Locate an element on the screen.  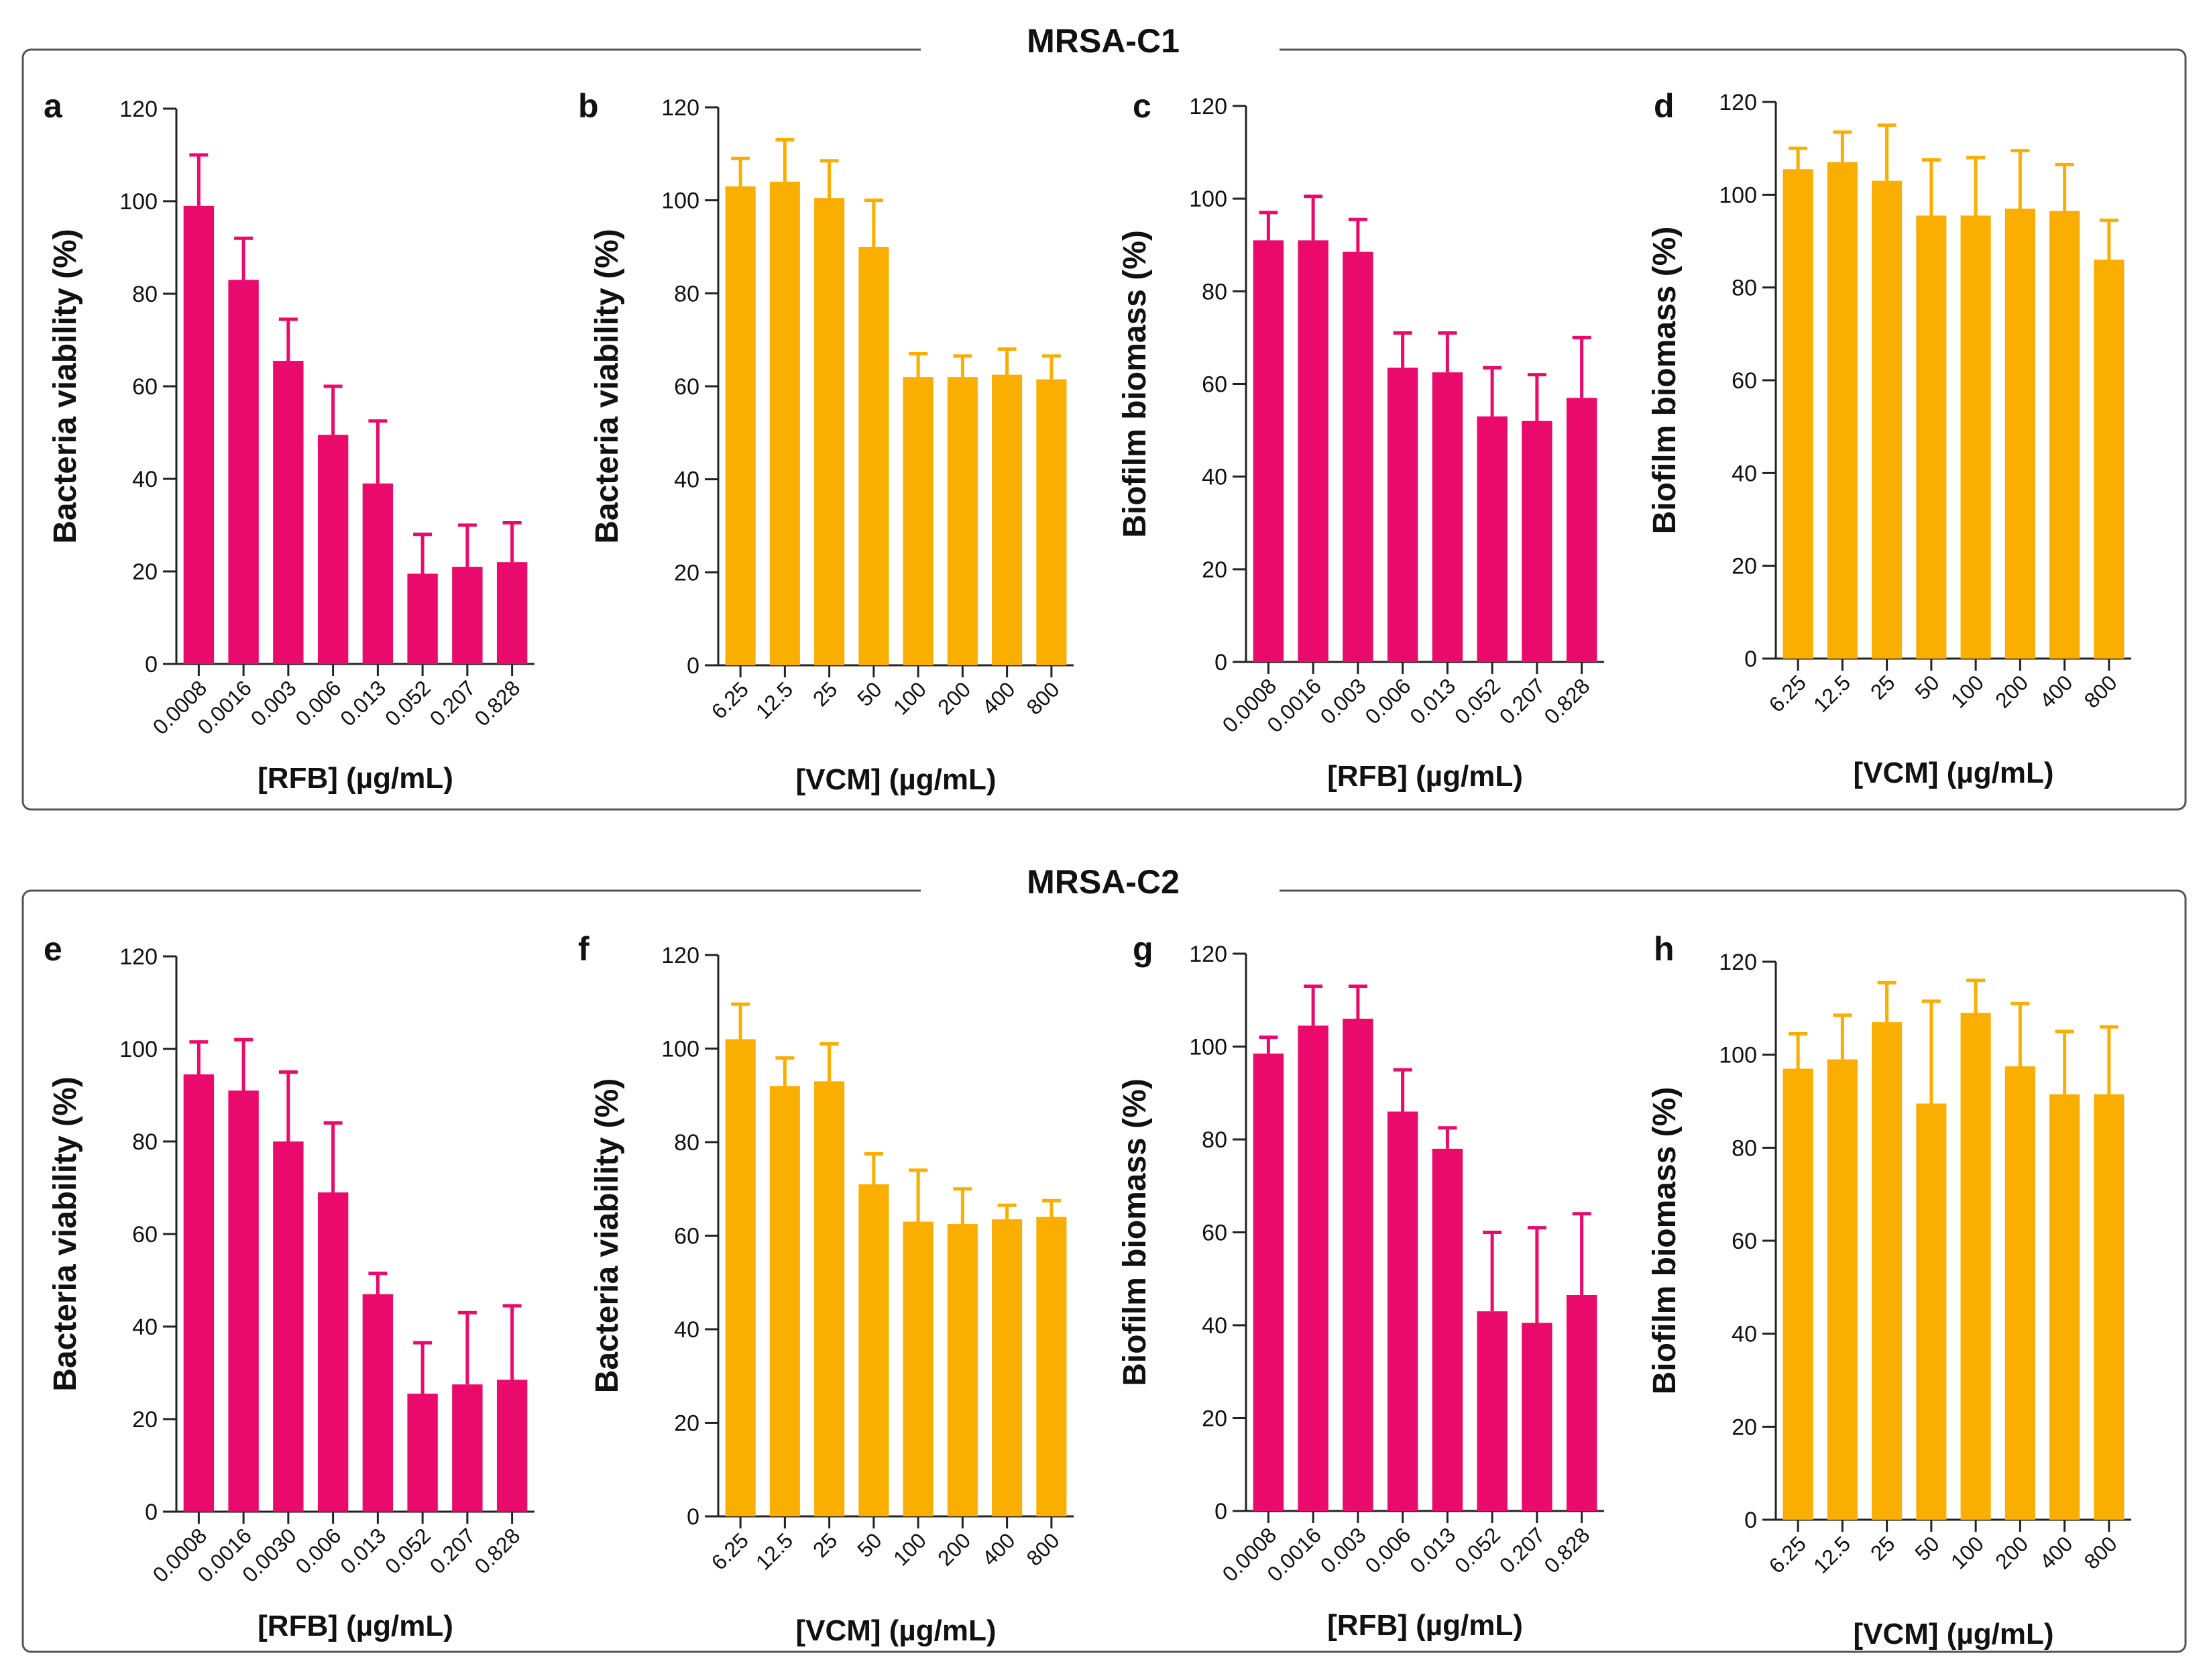
y-tick-label: 0 is located at coordinates (693, 1517).